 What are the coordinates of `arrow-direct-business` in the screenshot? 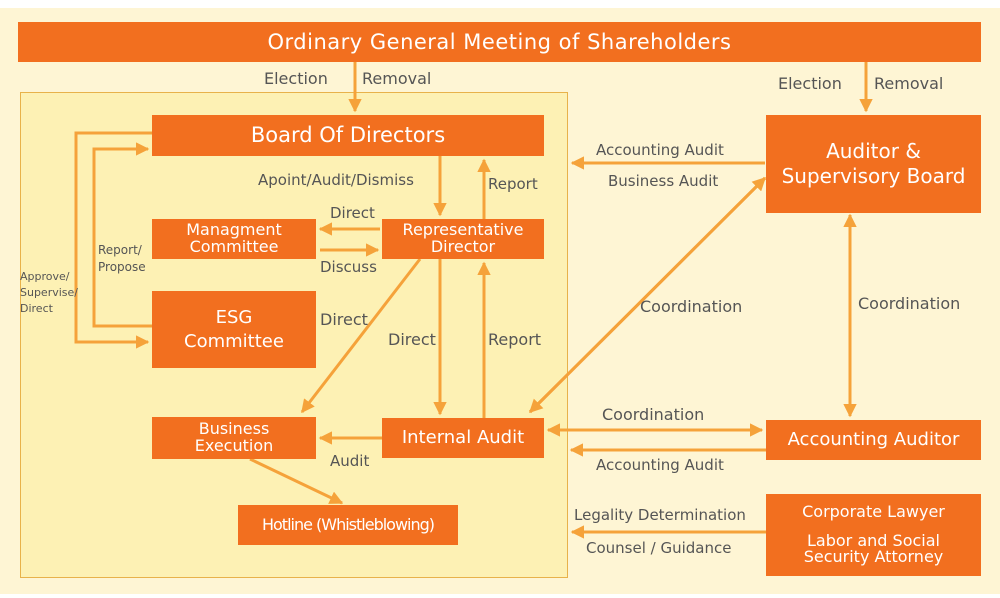 It's located at (361, 336).